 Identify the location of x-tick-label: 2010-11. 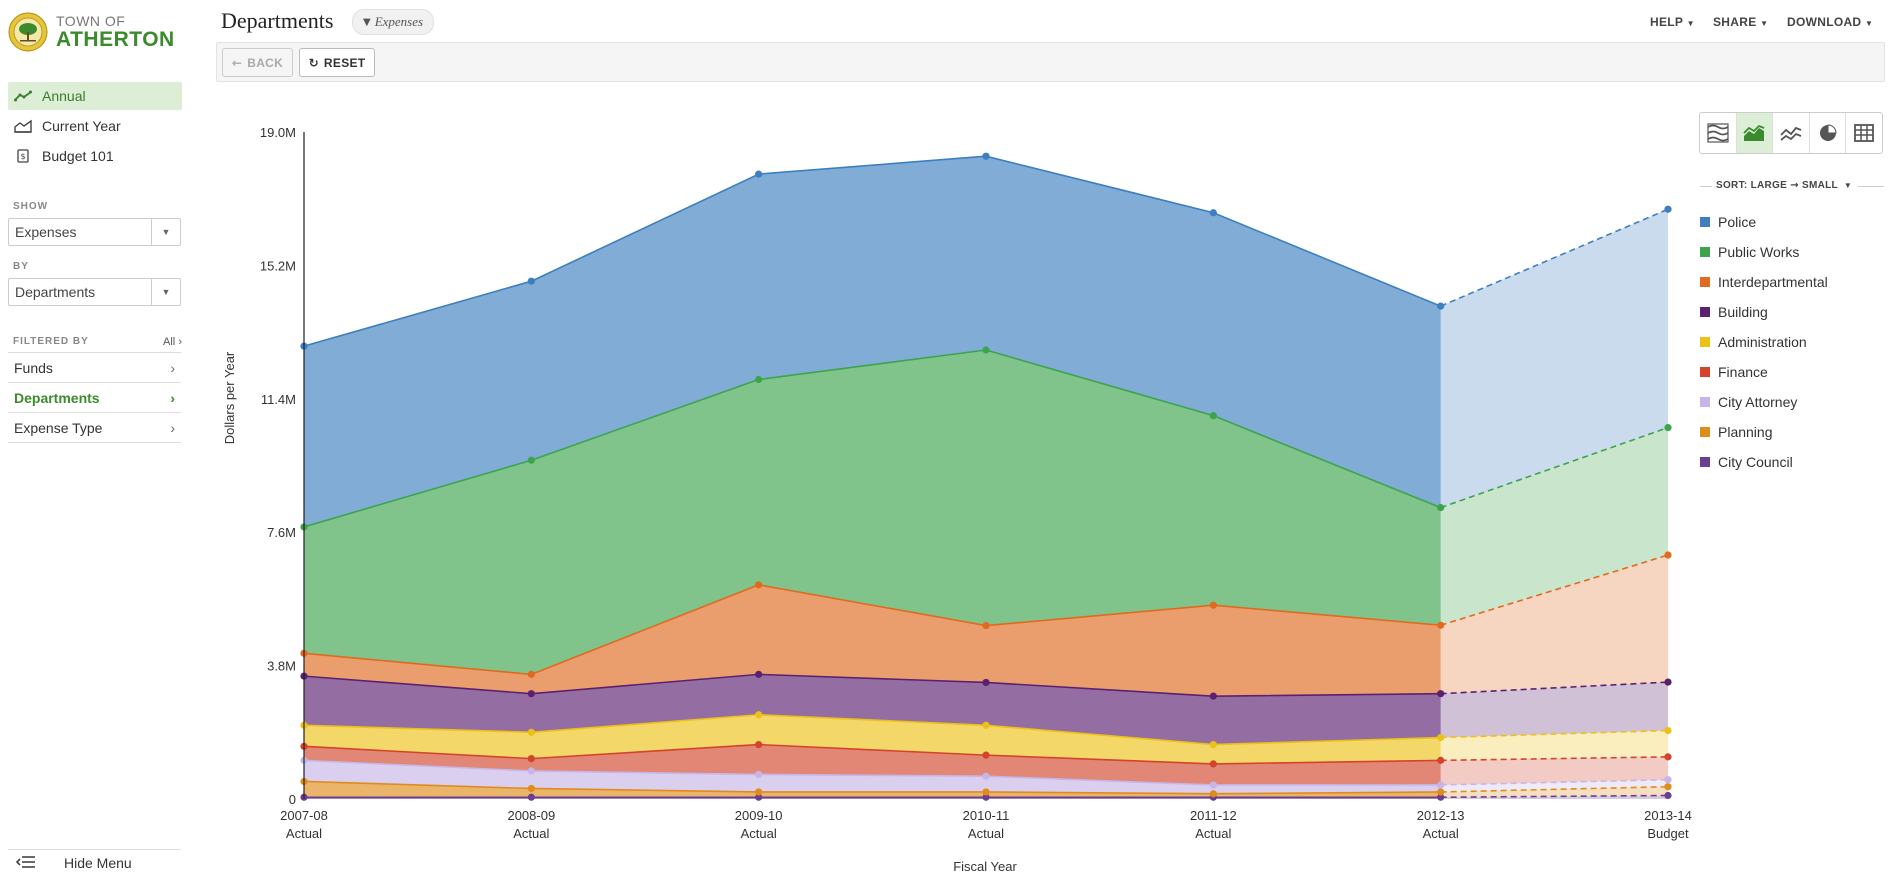
(986, 815).